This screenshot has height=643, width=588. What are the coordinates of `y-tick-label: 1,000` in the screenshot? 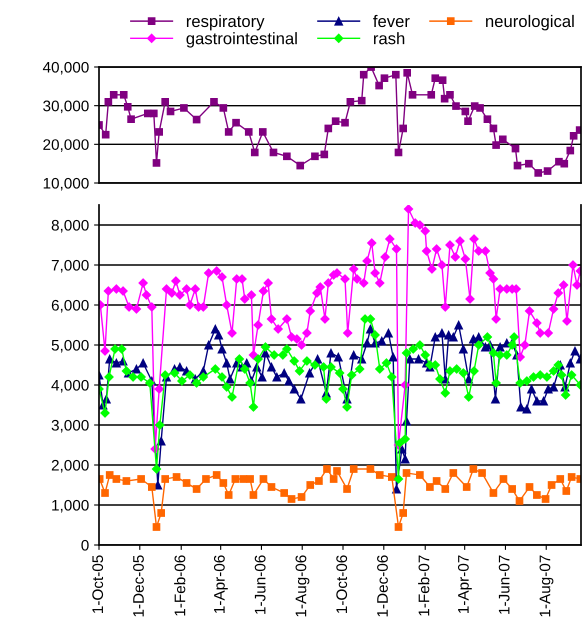 It's located at (70, 506).